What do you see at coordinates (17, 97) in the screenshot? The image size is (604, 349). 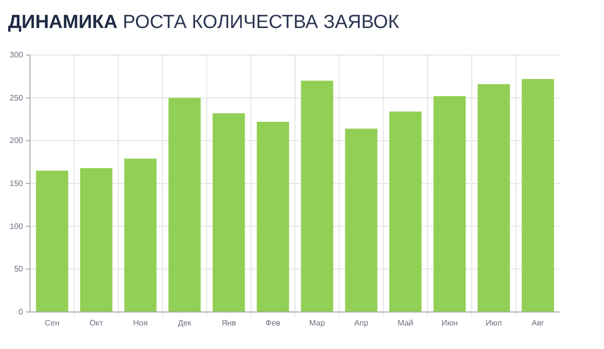 I see `y-tick-label: 250` at bounding box center [17, 97].